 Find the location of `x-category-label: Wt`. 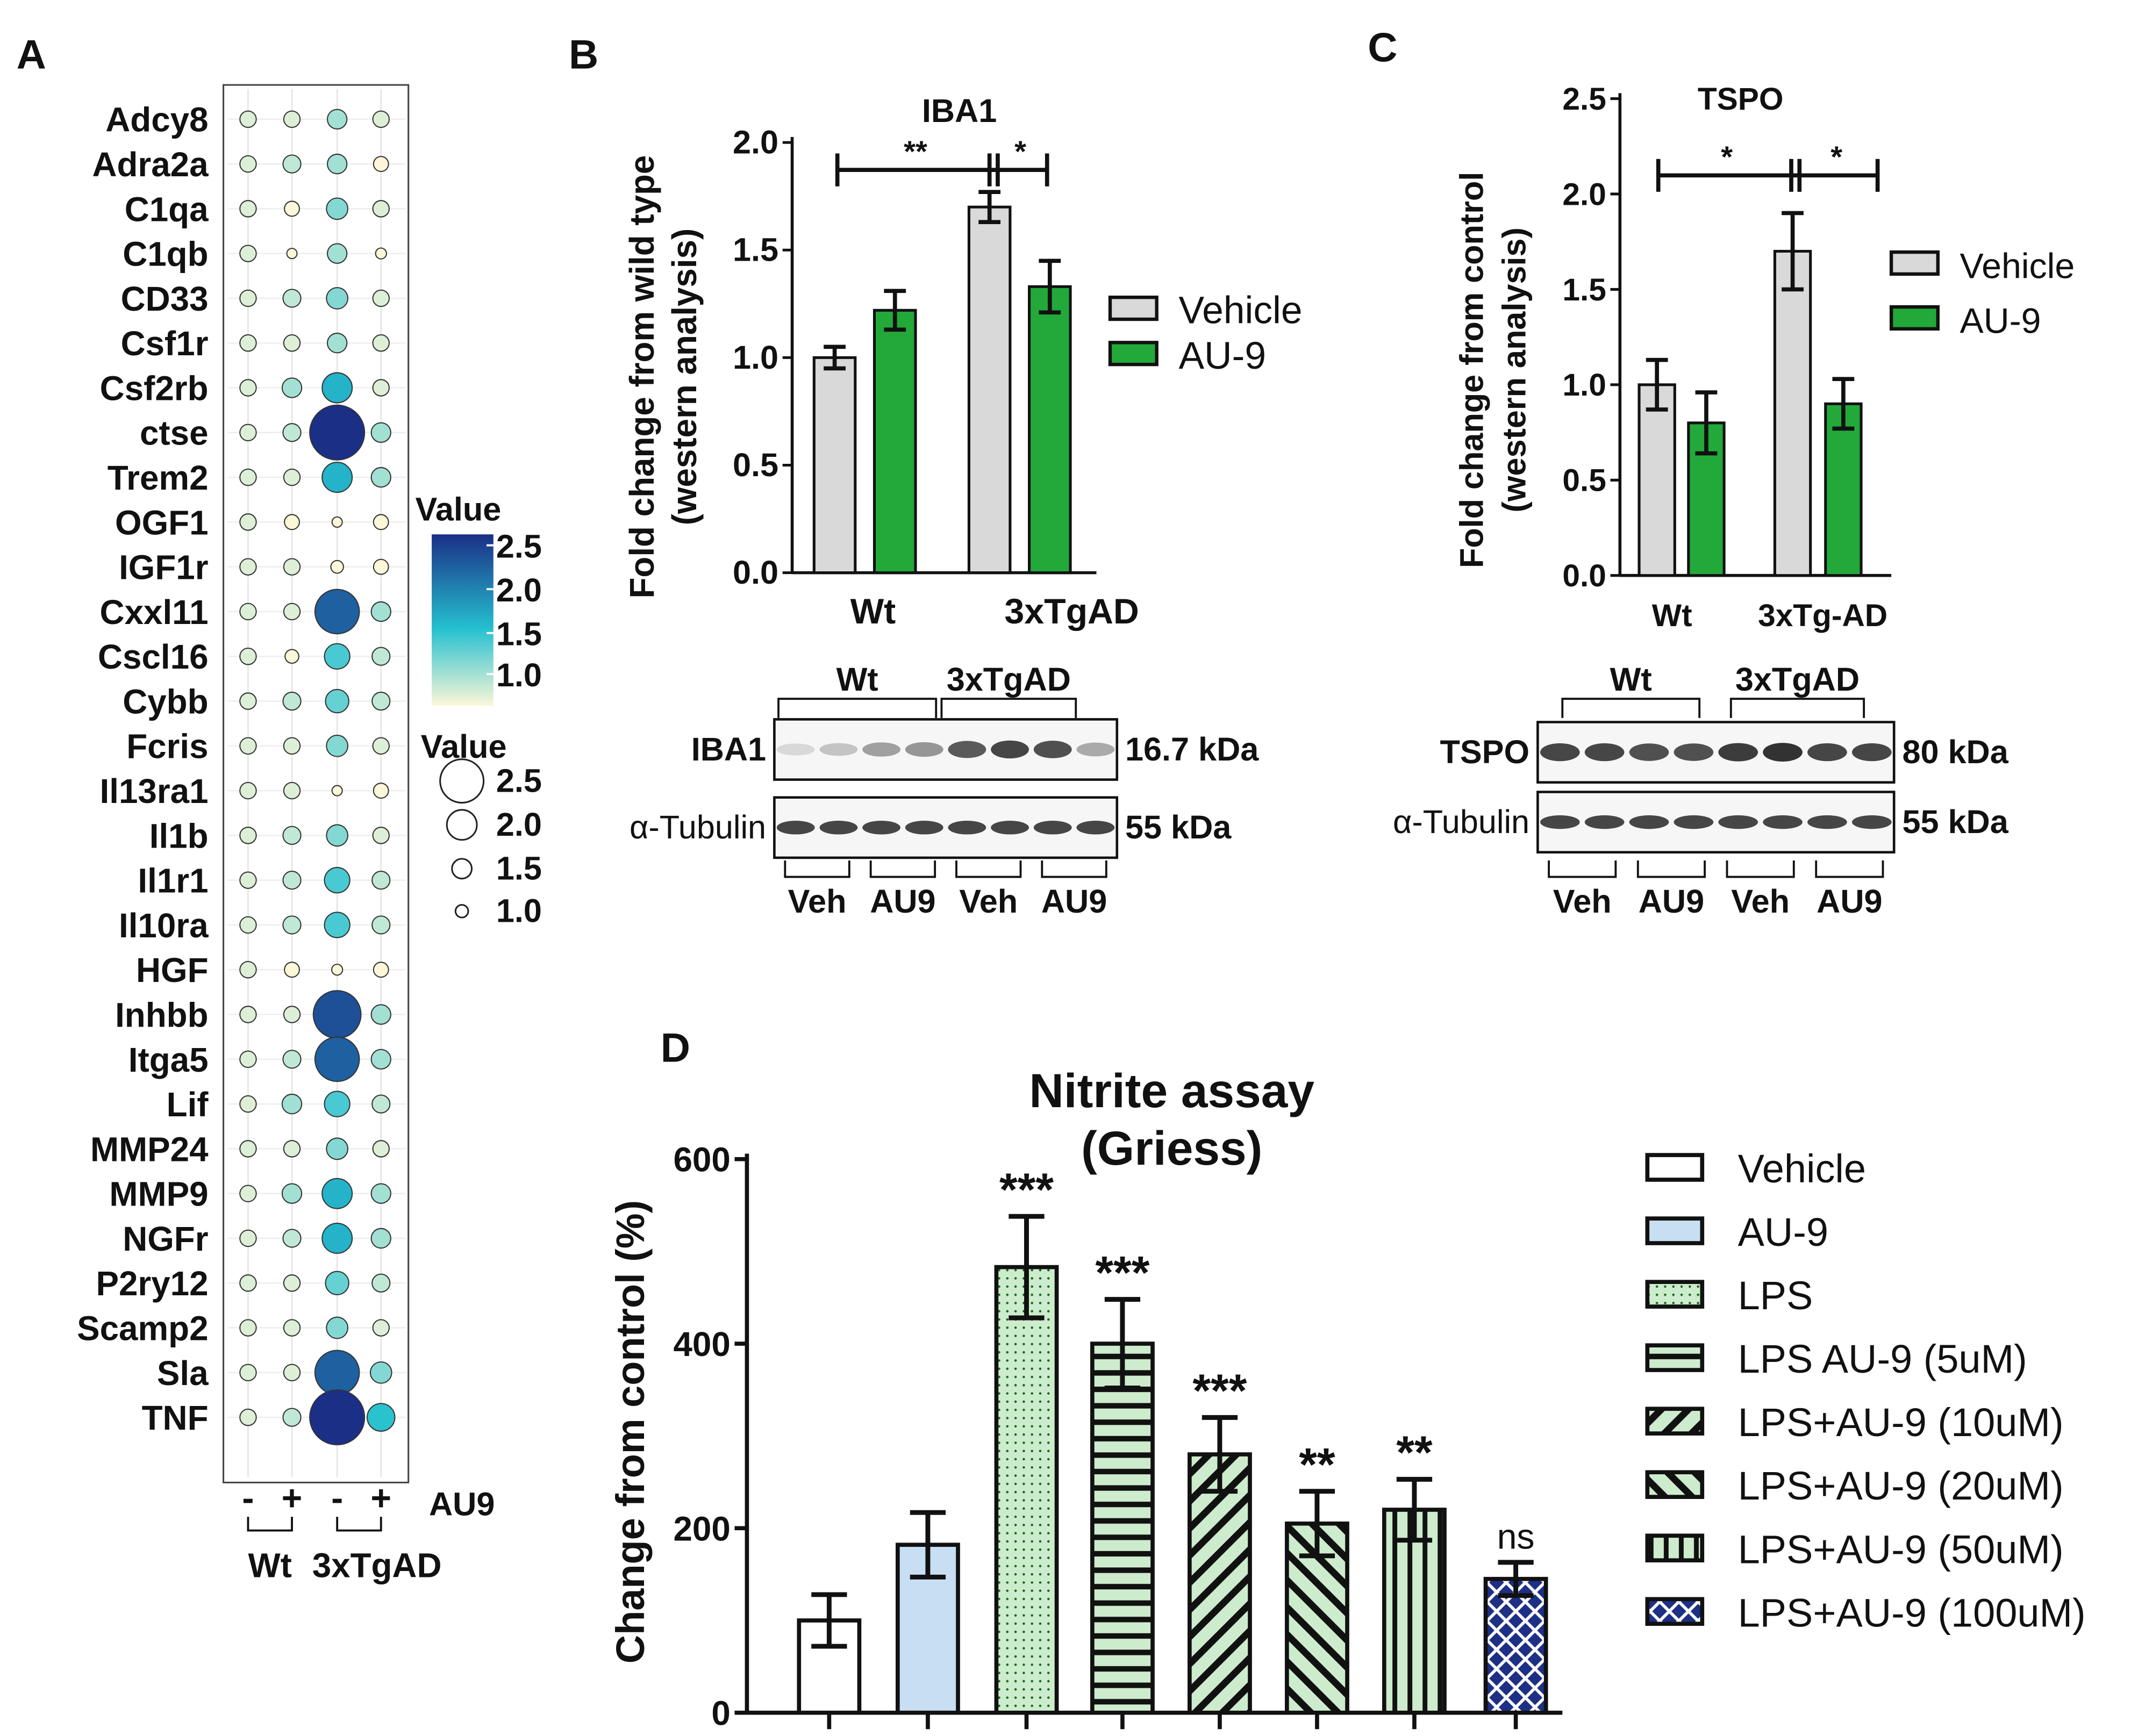

x-category-label: Wt is located at coordinates (1672, 615).